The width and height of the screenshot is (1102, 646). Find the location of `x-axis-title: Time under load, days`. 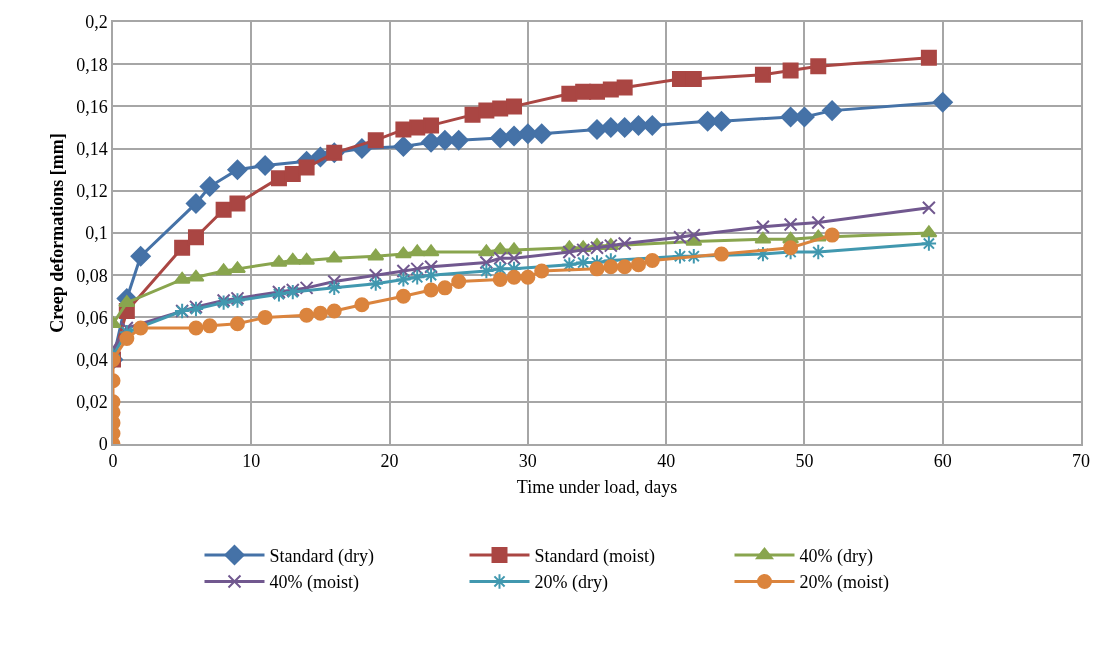

x-axis-title: Time under load, days is located at coordinates (597, 486).